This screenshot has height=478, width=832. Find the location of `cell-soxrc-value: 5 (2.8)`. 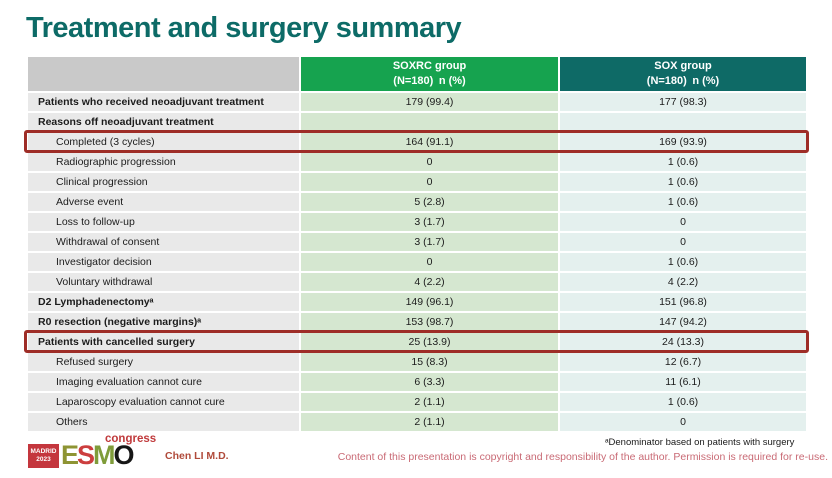

cell-soxrc-value: 5 (2.8) is located at coordinates (429, 202).